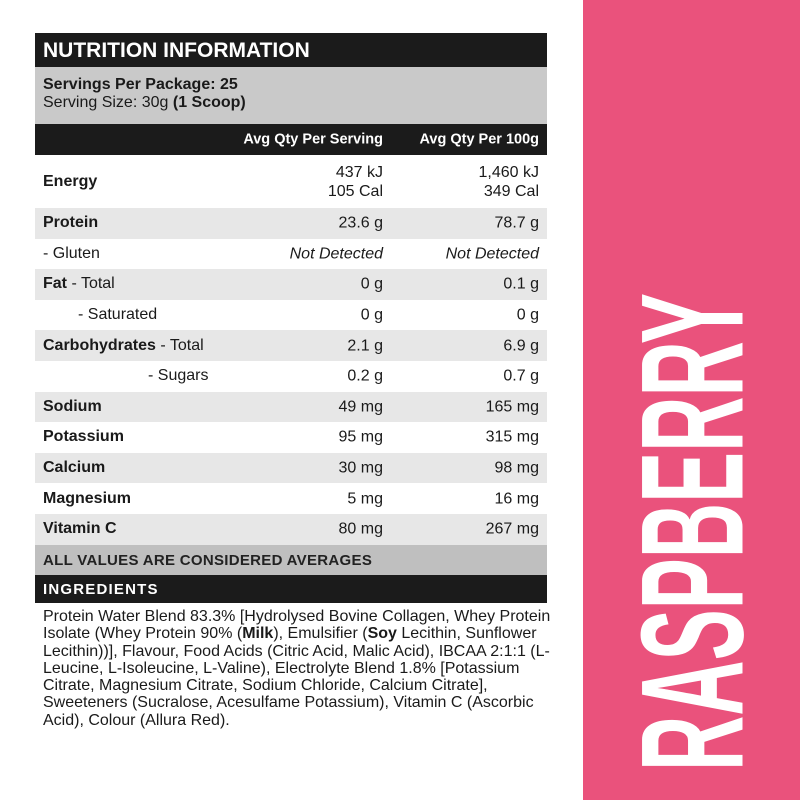  I want to click on servings: Servings Per Package: 25, so click(140, 84).